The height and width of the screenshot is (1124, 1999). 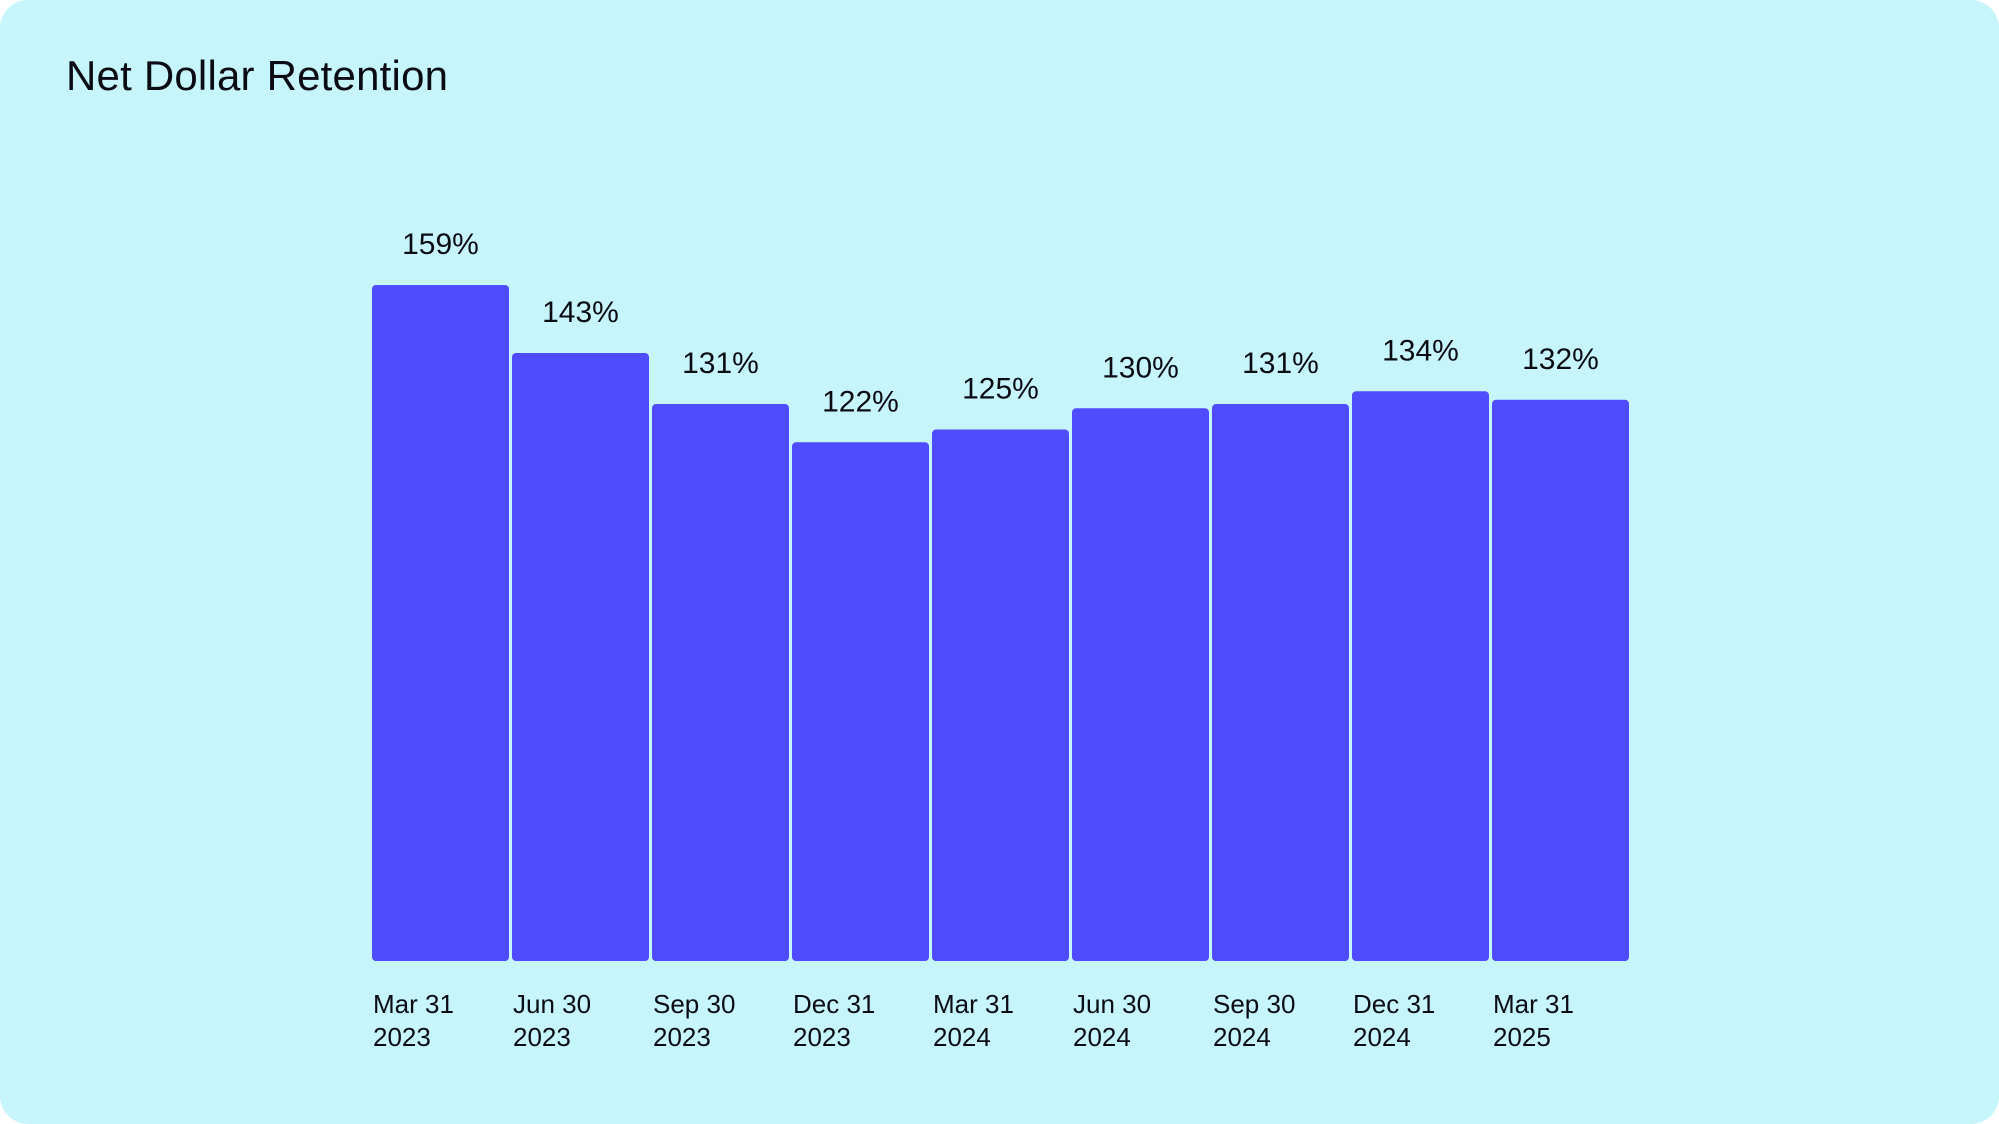 What do you see at coordinates (973, 1020) in the screenshot?
I see `category-label-4: Mar 31 2024` at bounding box center [973, 1020].